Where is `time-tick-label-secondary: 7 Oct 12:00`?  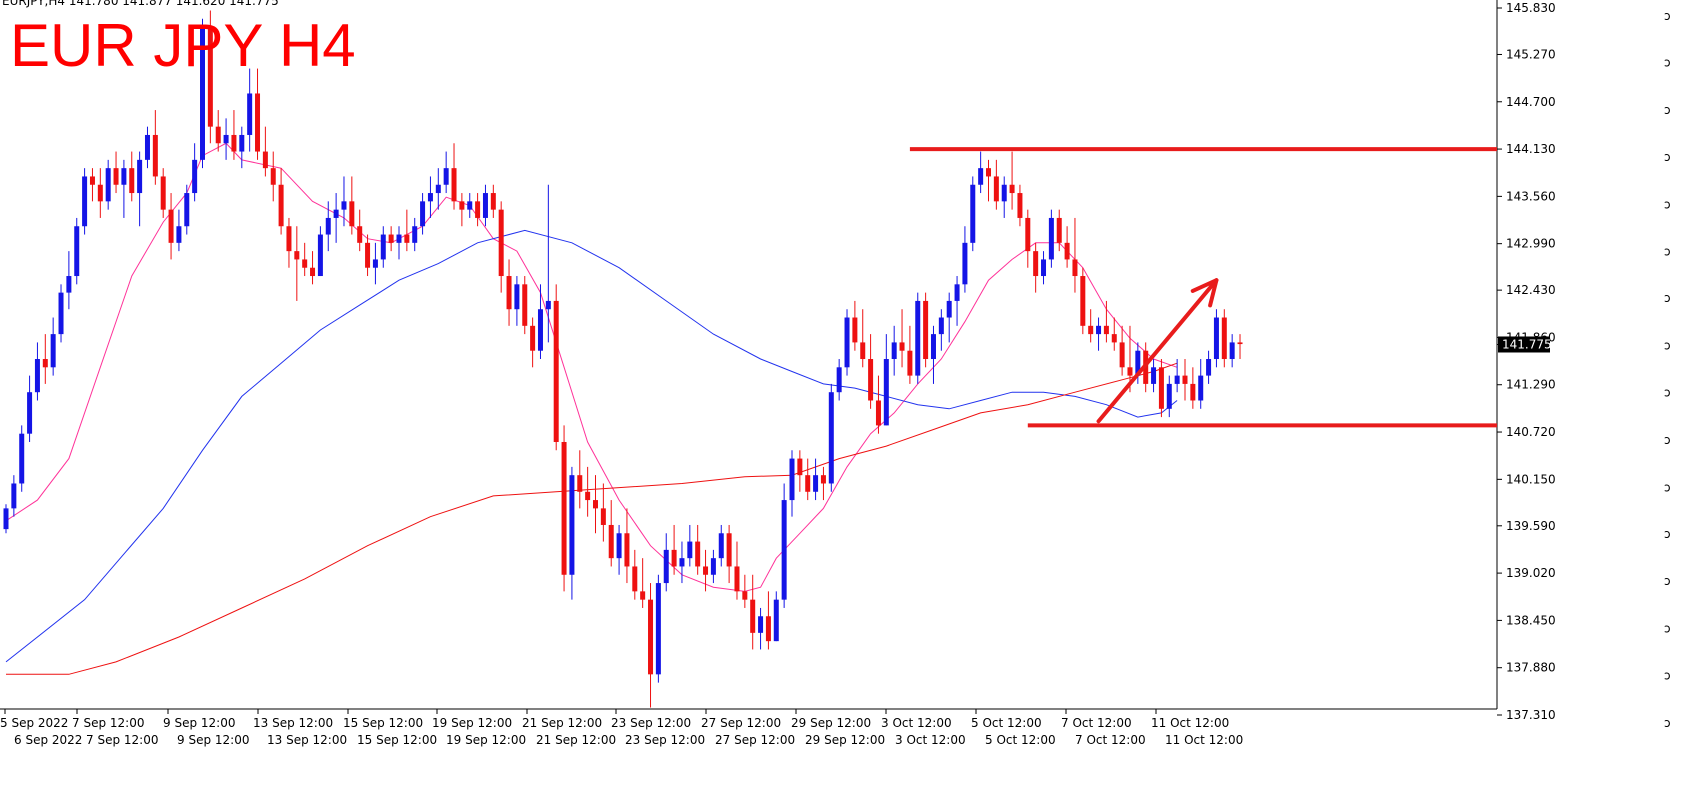 time-tick-label-secondary: 7 Oct 12:00 is located at coordinates (1110, 740).